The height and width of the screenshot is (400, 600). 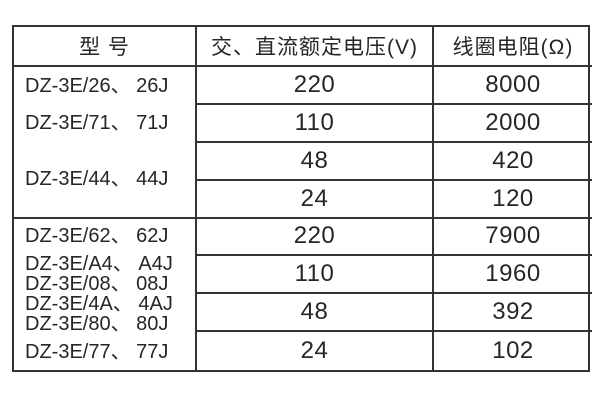 I want to click on model-name: DZ-3E/62、 62J, so click(x=97, y=236).